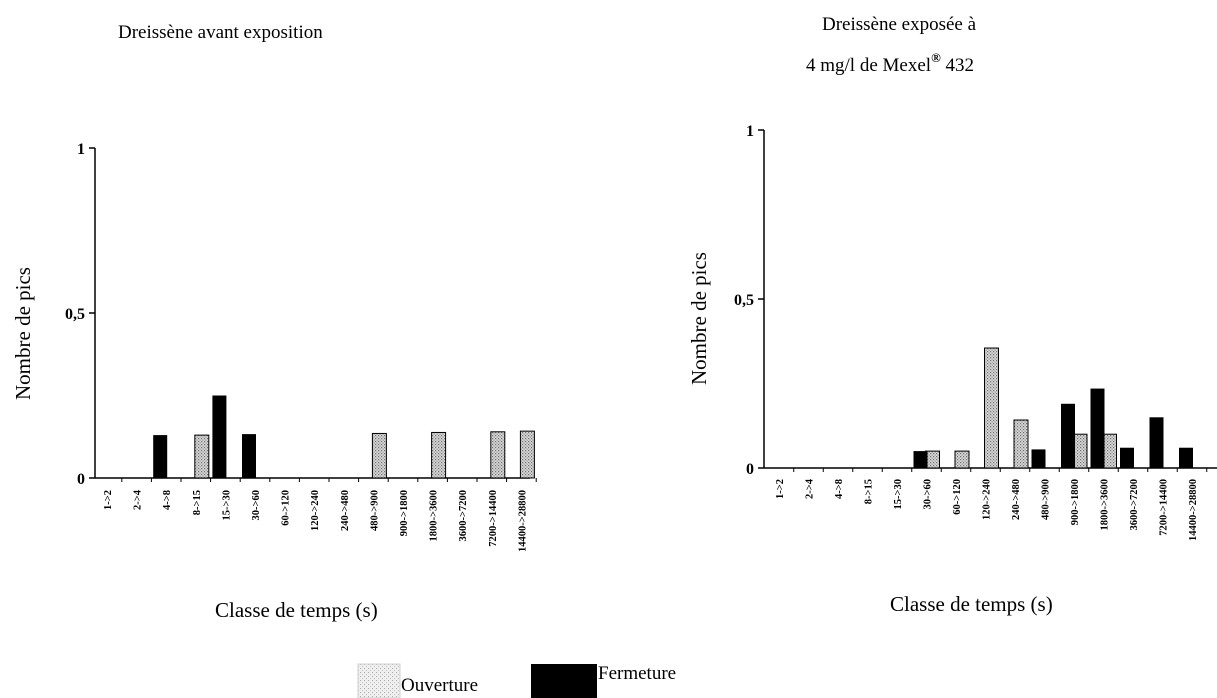 This screenshot has height=698, width=1217. I want to click on chart-right-title-line2: 4 mg/l de Mexel® 432, so click(890, 63).